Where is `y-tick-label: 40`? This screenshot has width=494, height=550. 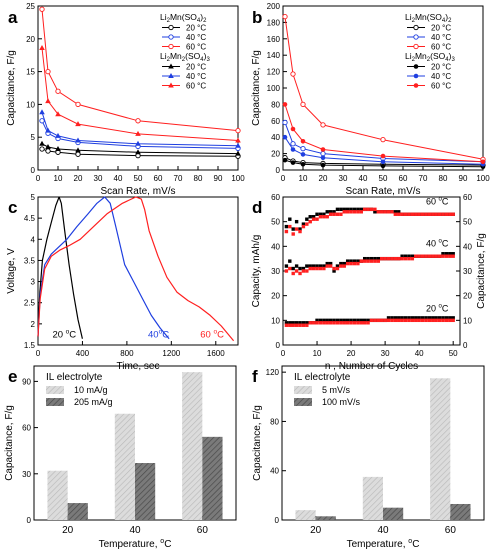
y-tick-label: 40 is located at coordinates (274, 471).